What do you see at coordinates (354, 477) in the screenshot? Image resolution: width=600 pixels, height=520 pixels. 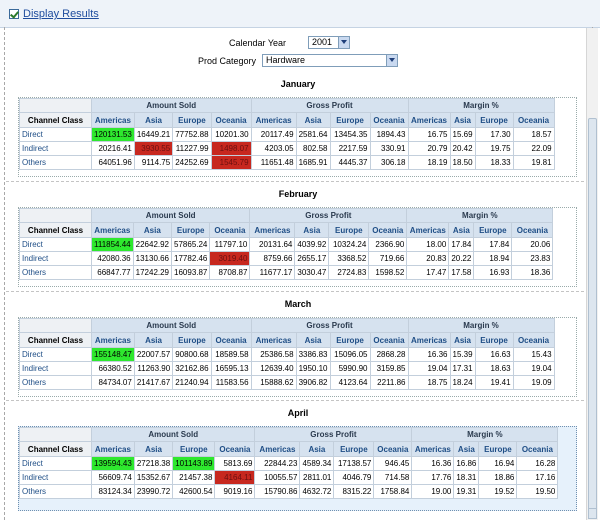 I see `table-cell: 4046.79` at bounding box center [354, 477].